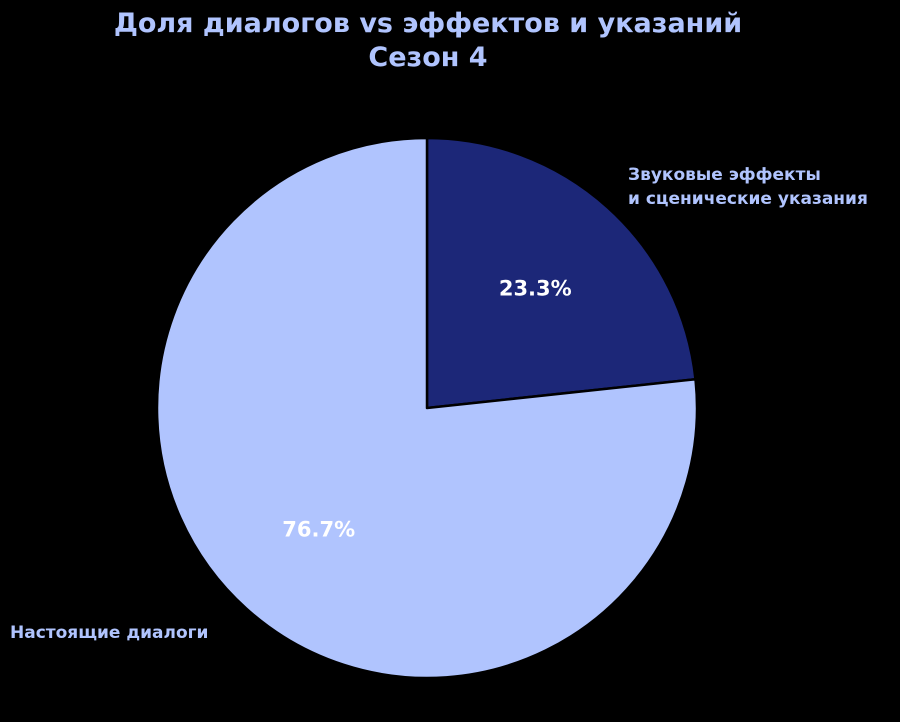 Image resolution: width=900 pixels, height=722 pixels. I want to click on pie-category-label-2: Настоящие диалоги, so click(109, 633).